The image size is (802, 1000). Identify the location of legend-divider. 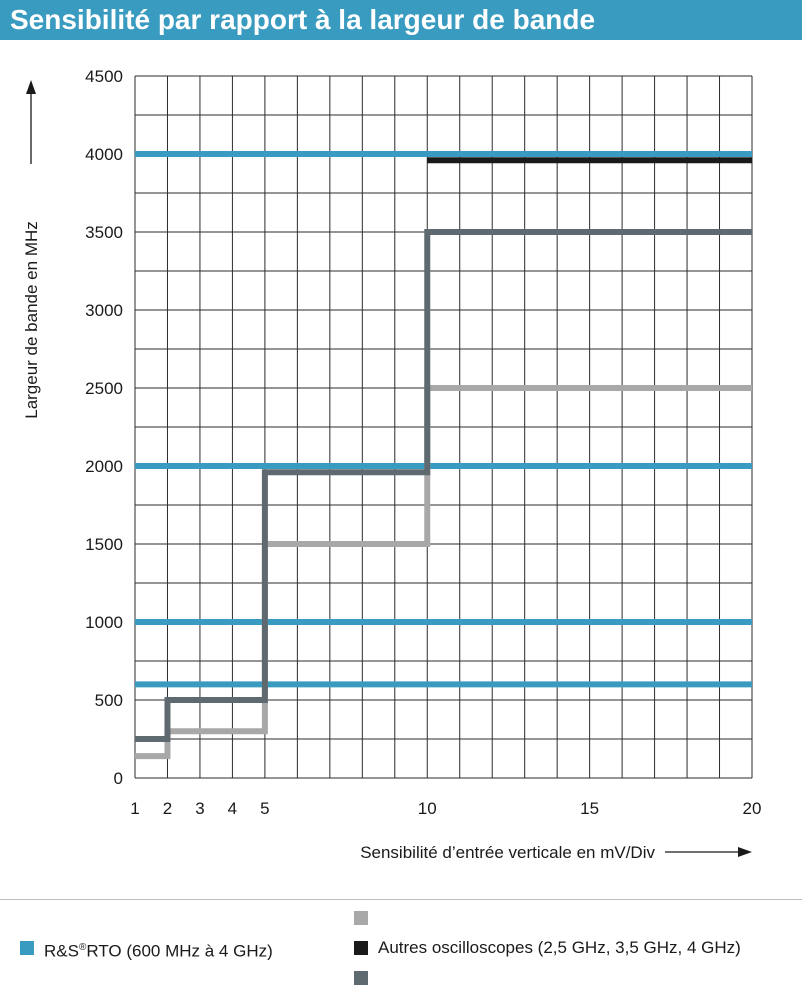
(401, 899).